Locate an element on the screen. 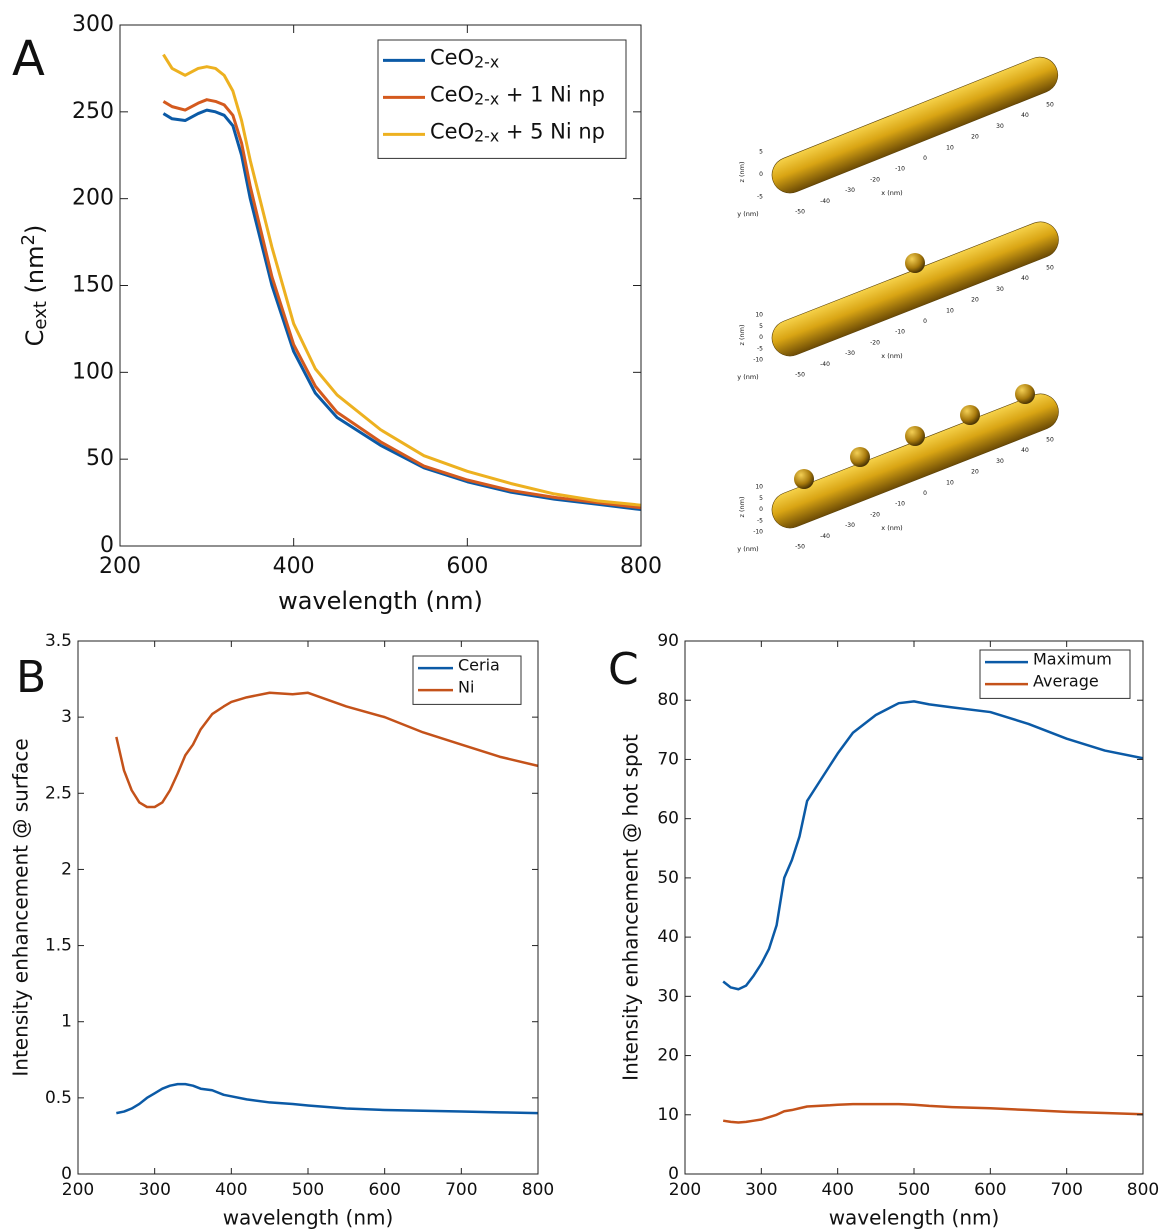 This screenshot has height=1232, width=1164. text-part: CeO is located at coordinates (452, 94).